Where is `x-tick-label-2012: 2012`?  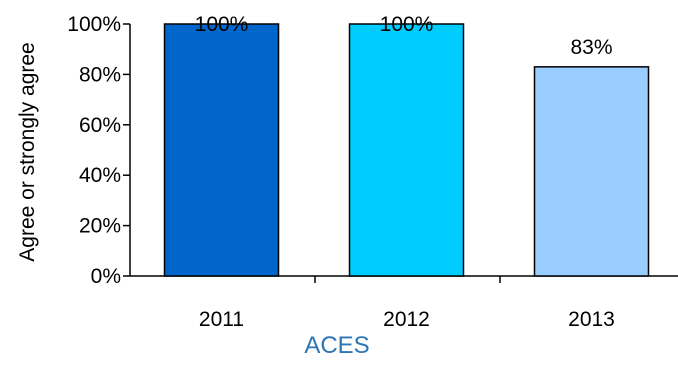 x-tick-label-2012: 2012 is located at coordinates (406, 319).